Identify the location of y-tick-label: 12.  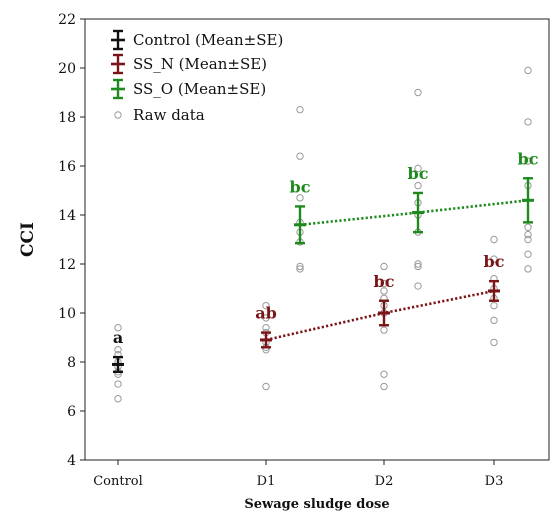
(67, 265).